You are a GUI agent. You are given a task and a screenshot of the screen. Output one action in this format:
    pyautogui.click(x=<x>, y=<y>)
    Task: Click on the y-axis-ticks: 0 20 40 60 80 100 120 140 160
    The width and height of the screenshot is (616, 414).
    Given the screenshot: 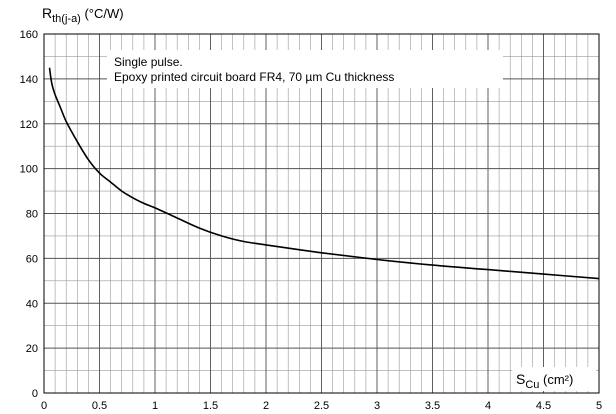 What is the action you would take?
    pyautogui.click(x=29, y=214)
    